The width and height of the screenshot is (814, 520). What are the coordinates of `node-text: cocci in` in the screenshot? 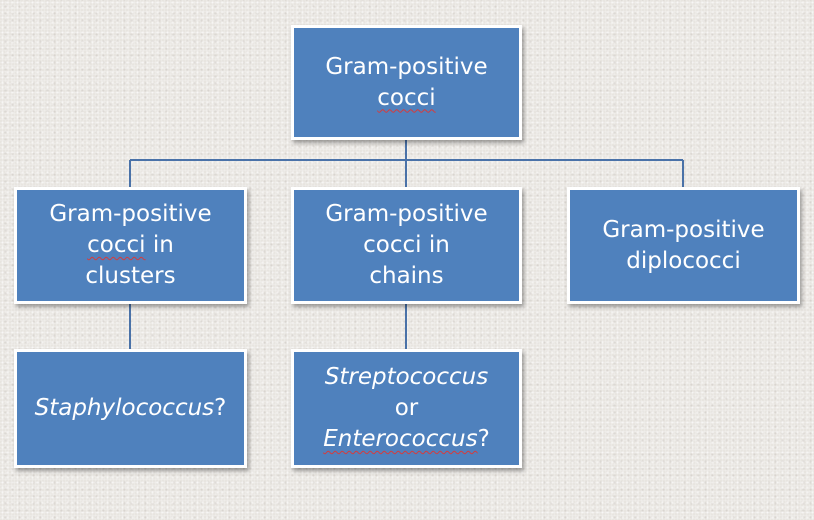 It's located at (406, 245).